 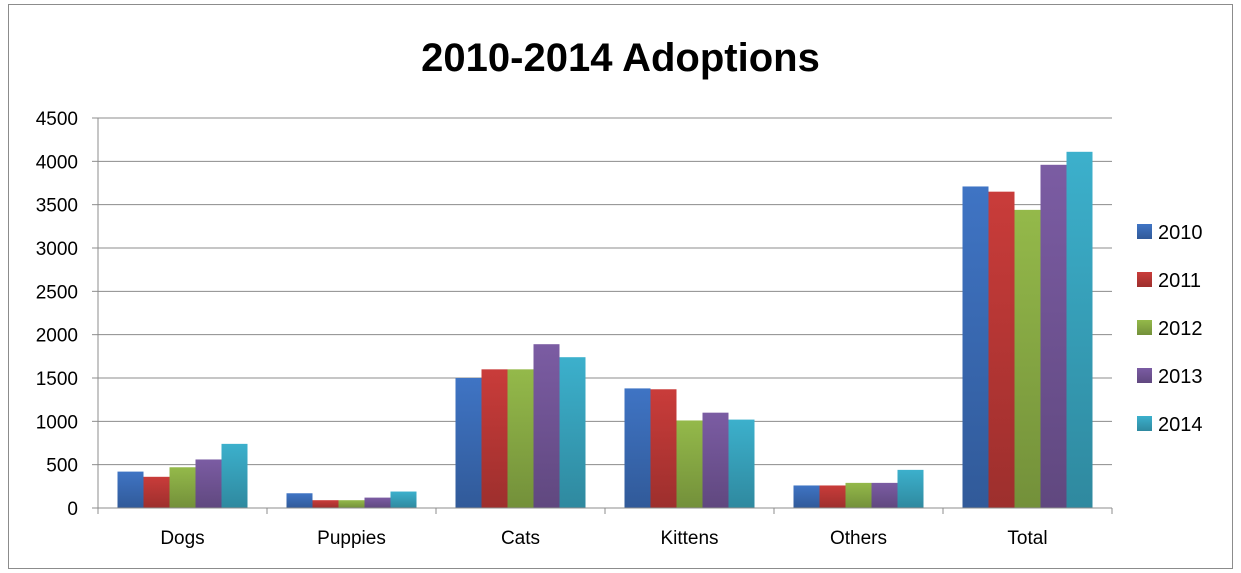 I want to click on x-tick-label: Kittens, so click(x=689, y=538).